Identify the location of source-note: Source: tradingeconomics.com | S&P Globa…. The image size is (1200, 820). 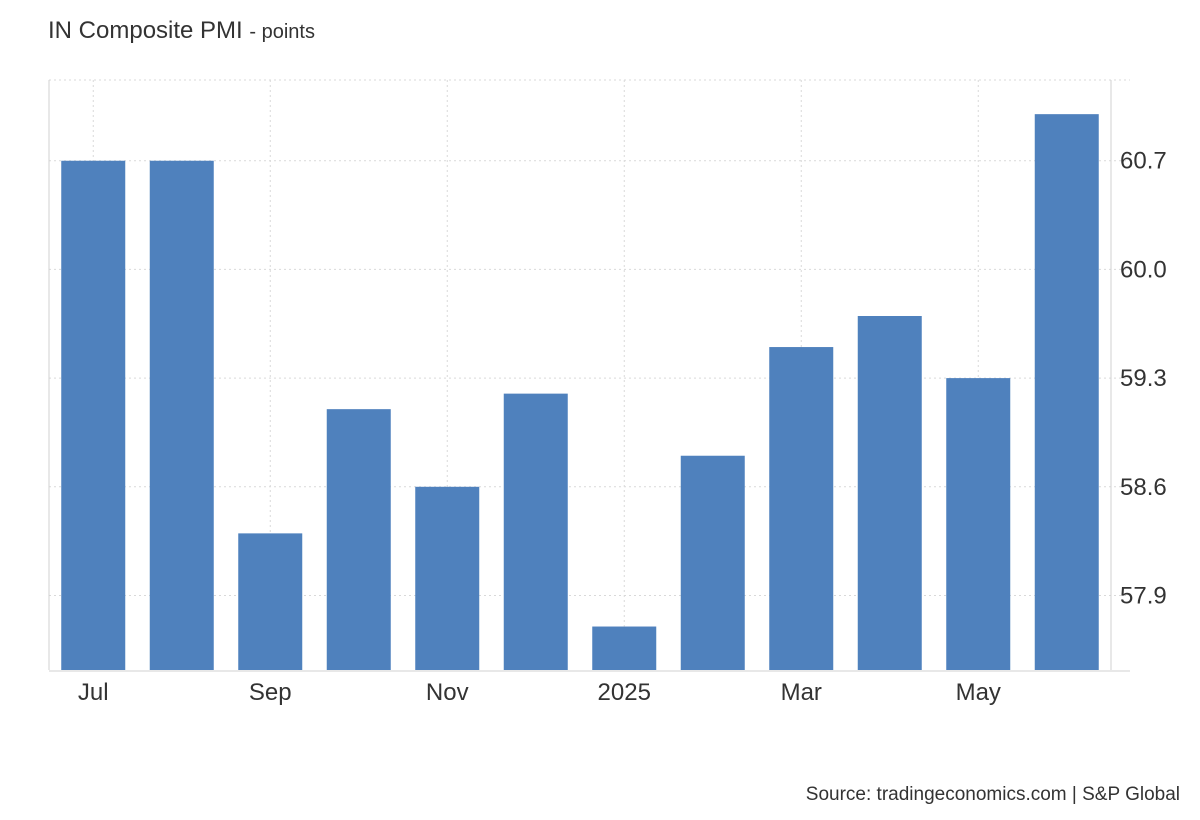
(992, 794).